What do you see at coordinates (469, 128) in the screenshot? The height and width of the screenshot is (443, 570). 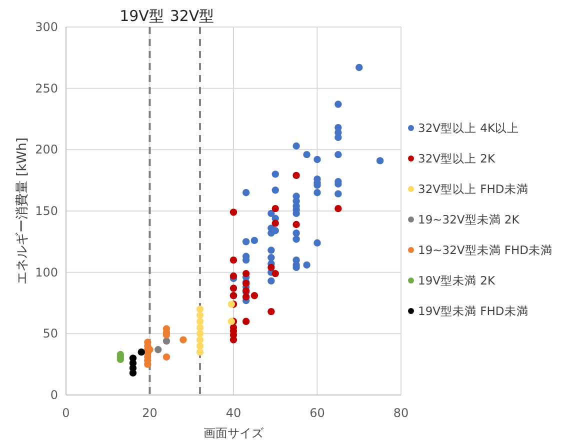 I see `legend-label: 32V型以上 4K以上` at bounding box center [469, 128].